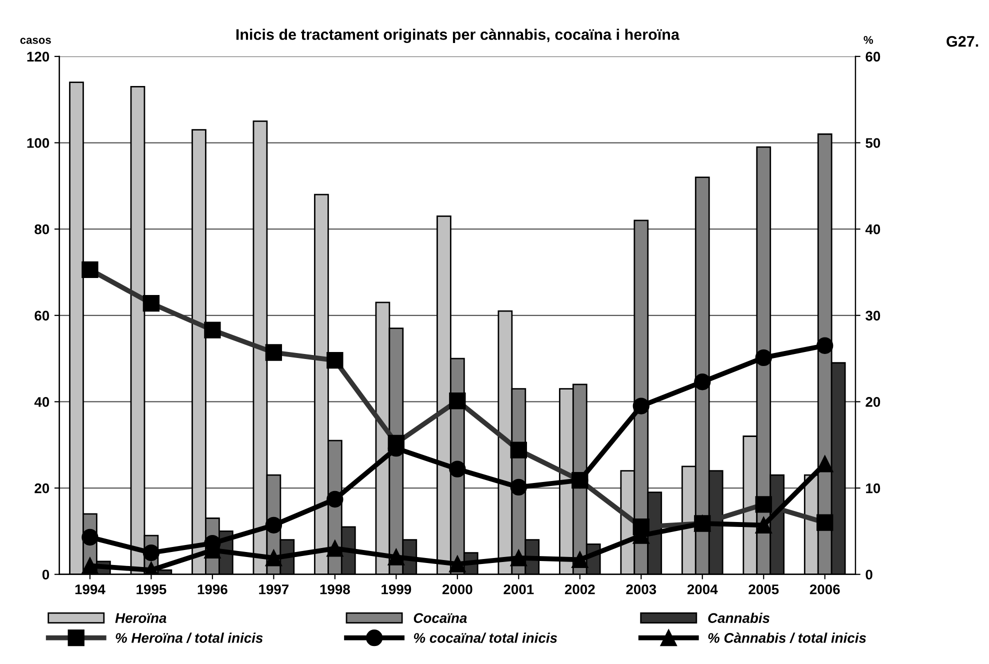 The width and height of the screenshot is (989, 664). What do you see at coordinates (519, 589) in the screenshot?
I see `x-tick-label: 2001` at bounding box center [519, 589].